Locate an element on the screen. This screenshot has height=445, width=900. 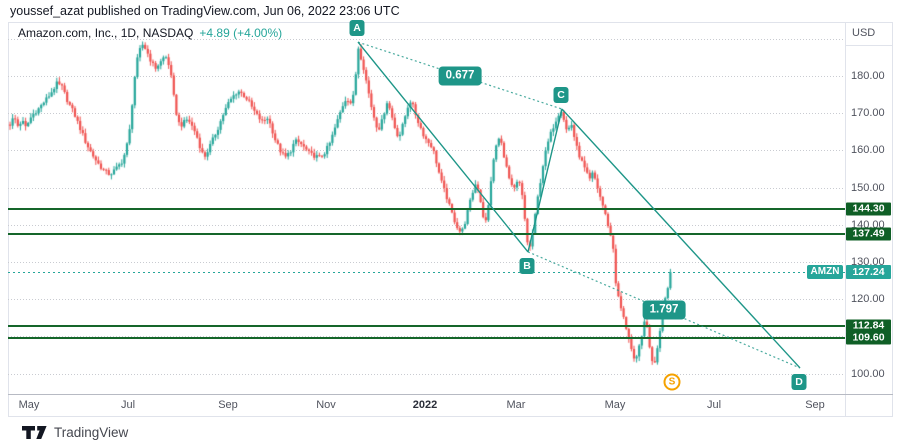
tradingview-logo-text: TradingView is located at coordinates (91, 432).